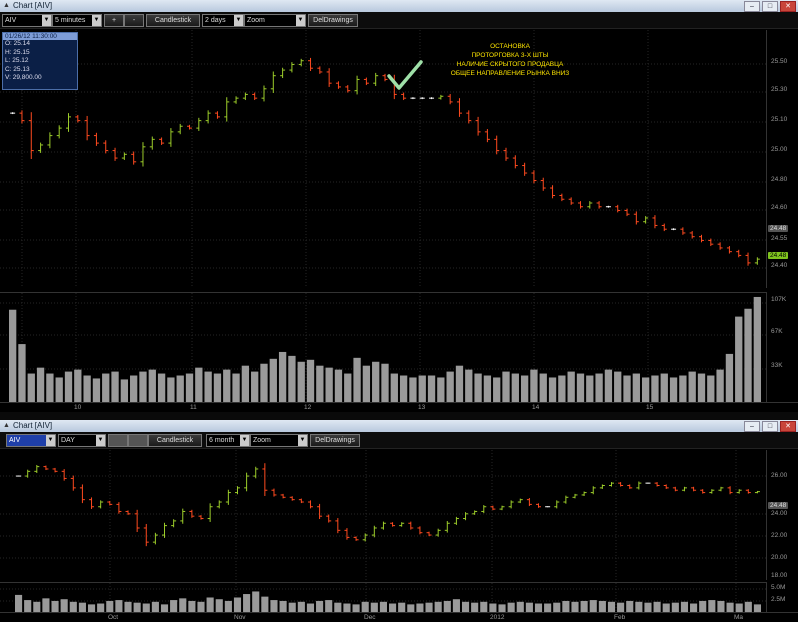 The height and width of the screenshot is (622, 798). What do you see at coordinates (782, 515) in the screenshot?
I see `price-axis: 26.00 24.48 24.00 22.00 20.00 18.00` at bounding box center [782, 515].